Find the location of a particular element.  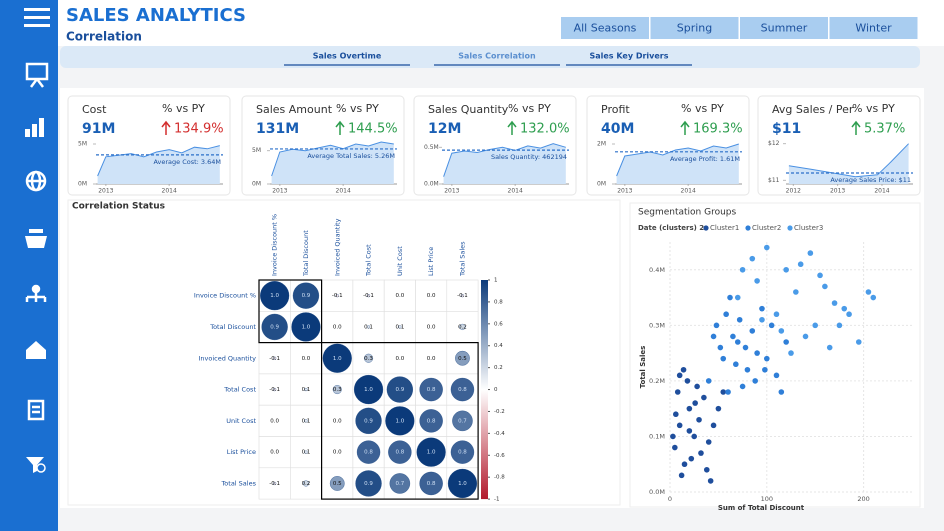

nav-icons is located at coordinates (37, 267).